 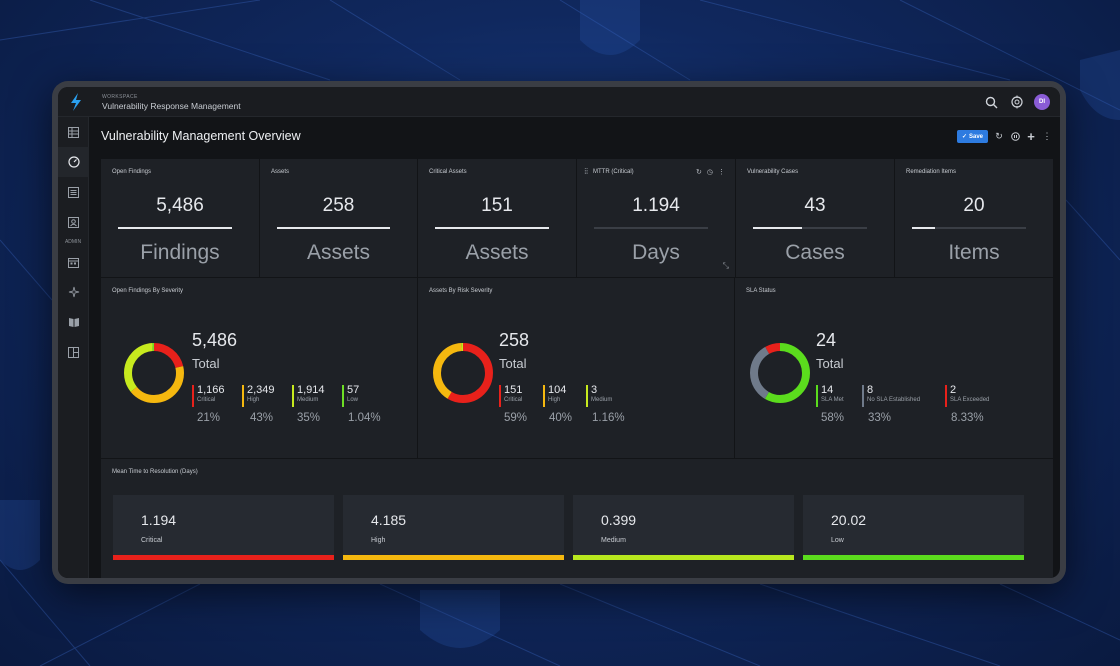 I want to click on clock-icon: ◷, so click(x=709, y=172).